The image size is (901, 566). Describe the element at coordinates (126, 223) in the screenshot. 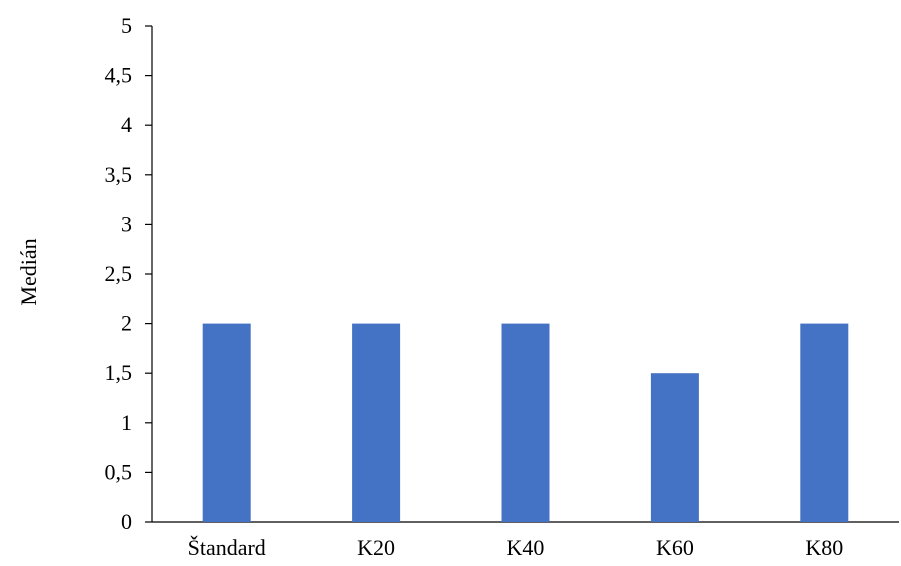

I see `y-tick-label: 3` at that location.